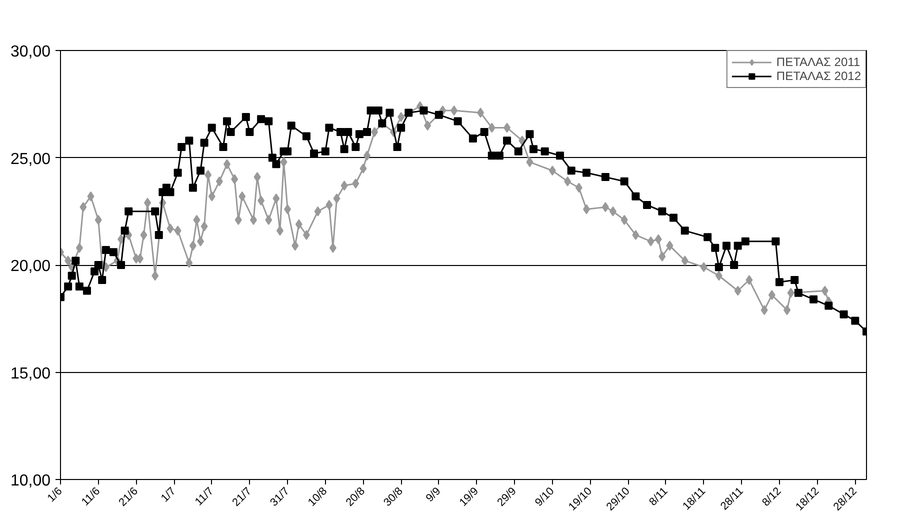  Describe the element at coordinates (469, 497) in the screenshot. I see `x-tick-label: 19/9` at that location.